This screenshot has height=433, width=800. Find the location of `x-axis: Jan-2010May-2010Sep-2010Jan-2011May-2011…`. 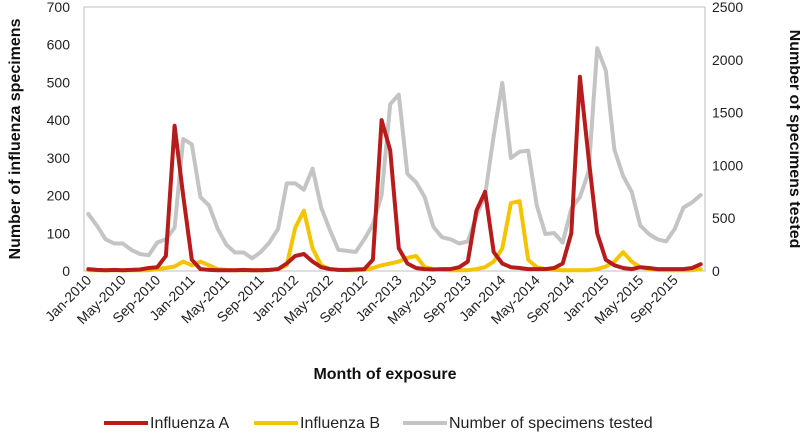

x-axis: Jan-2010May-2010Sep-2010Jan-2011May-2011… is located at coordinates (361, 299).